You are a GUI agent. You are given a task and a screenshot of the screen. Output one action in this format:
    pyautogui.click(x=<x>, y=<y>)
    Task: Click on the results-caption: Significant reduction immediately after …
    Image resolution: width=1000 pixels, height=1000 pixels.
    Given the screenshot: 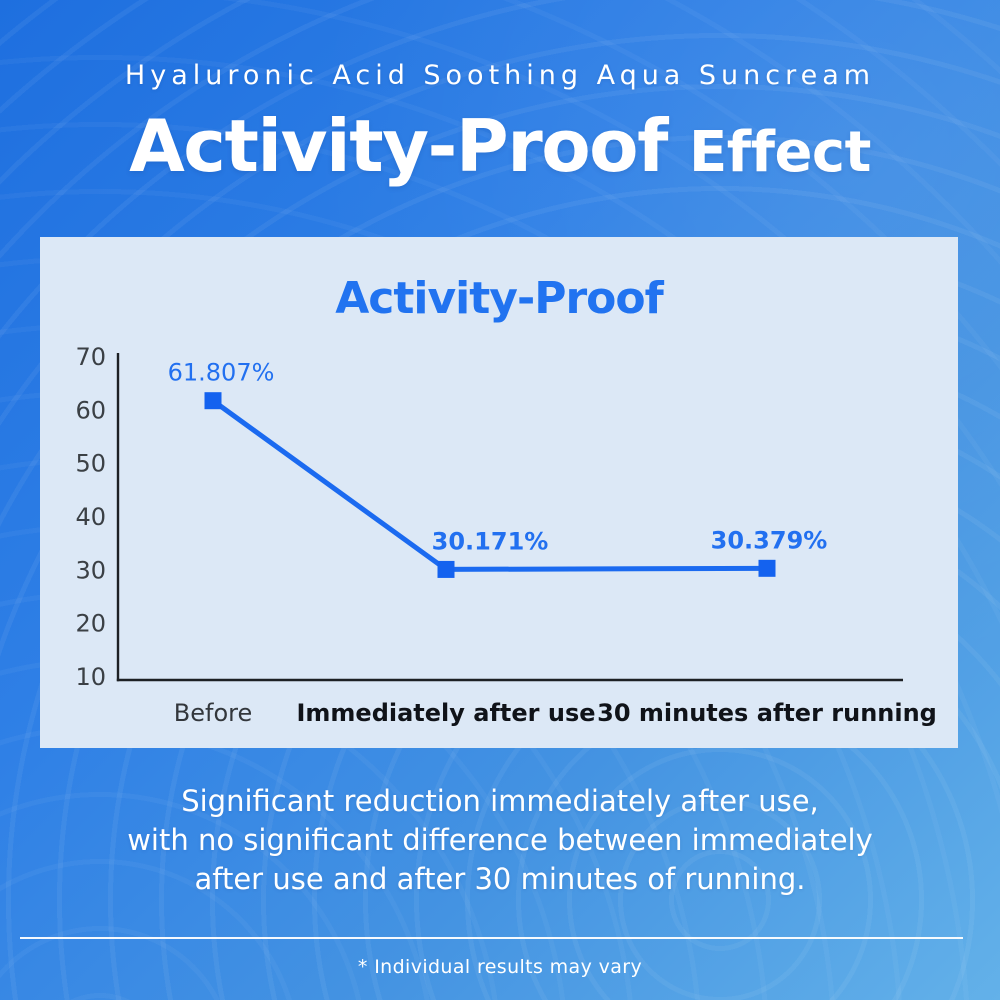 What is the action you would take?
    pyautogui.click(x=500, y=840)
    